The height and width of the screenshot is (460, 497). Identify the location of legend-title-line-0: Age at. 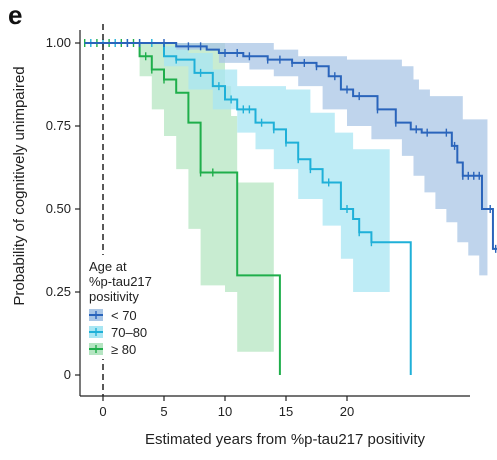
(108, 266).